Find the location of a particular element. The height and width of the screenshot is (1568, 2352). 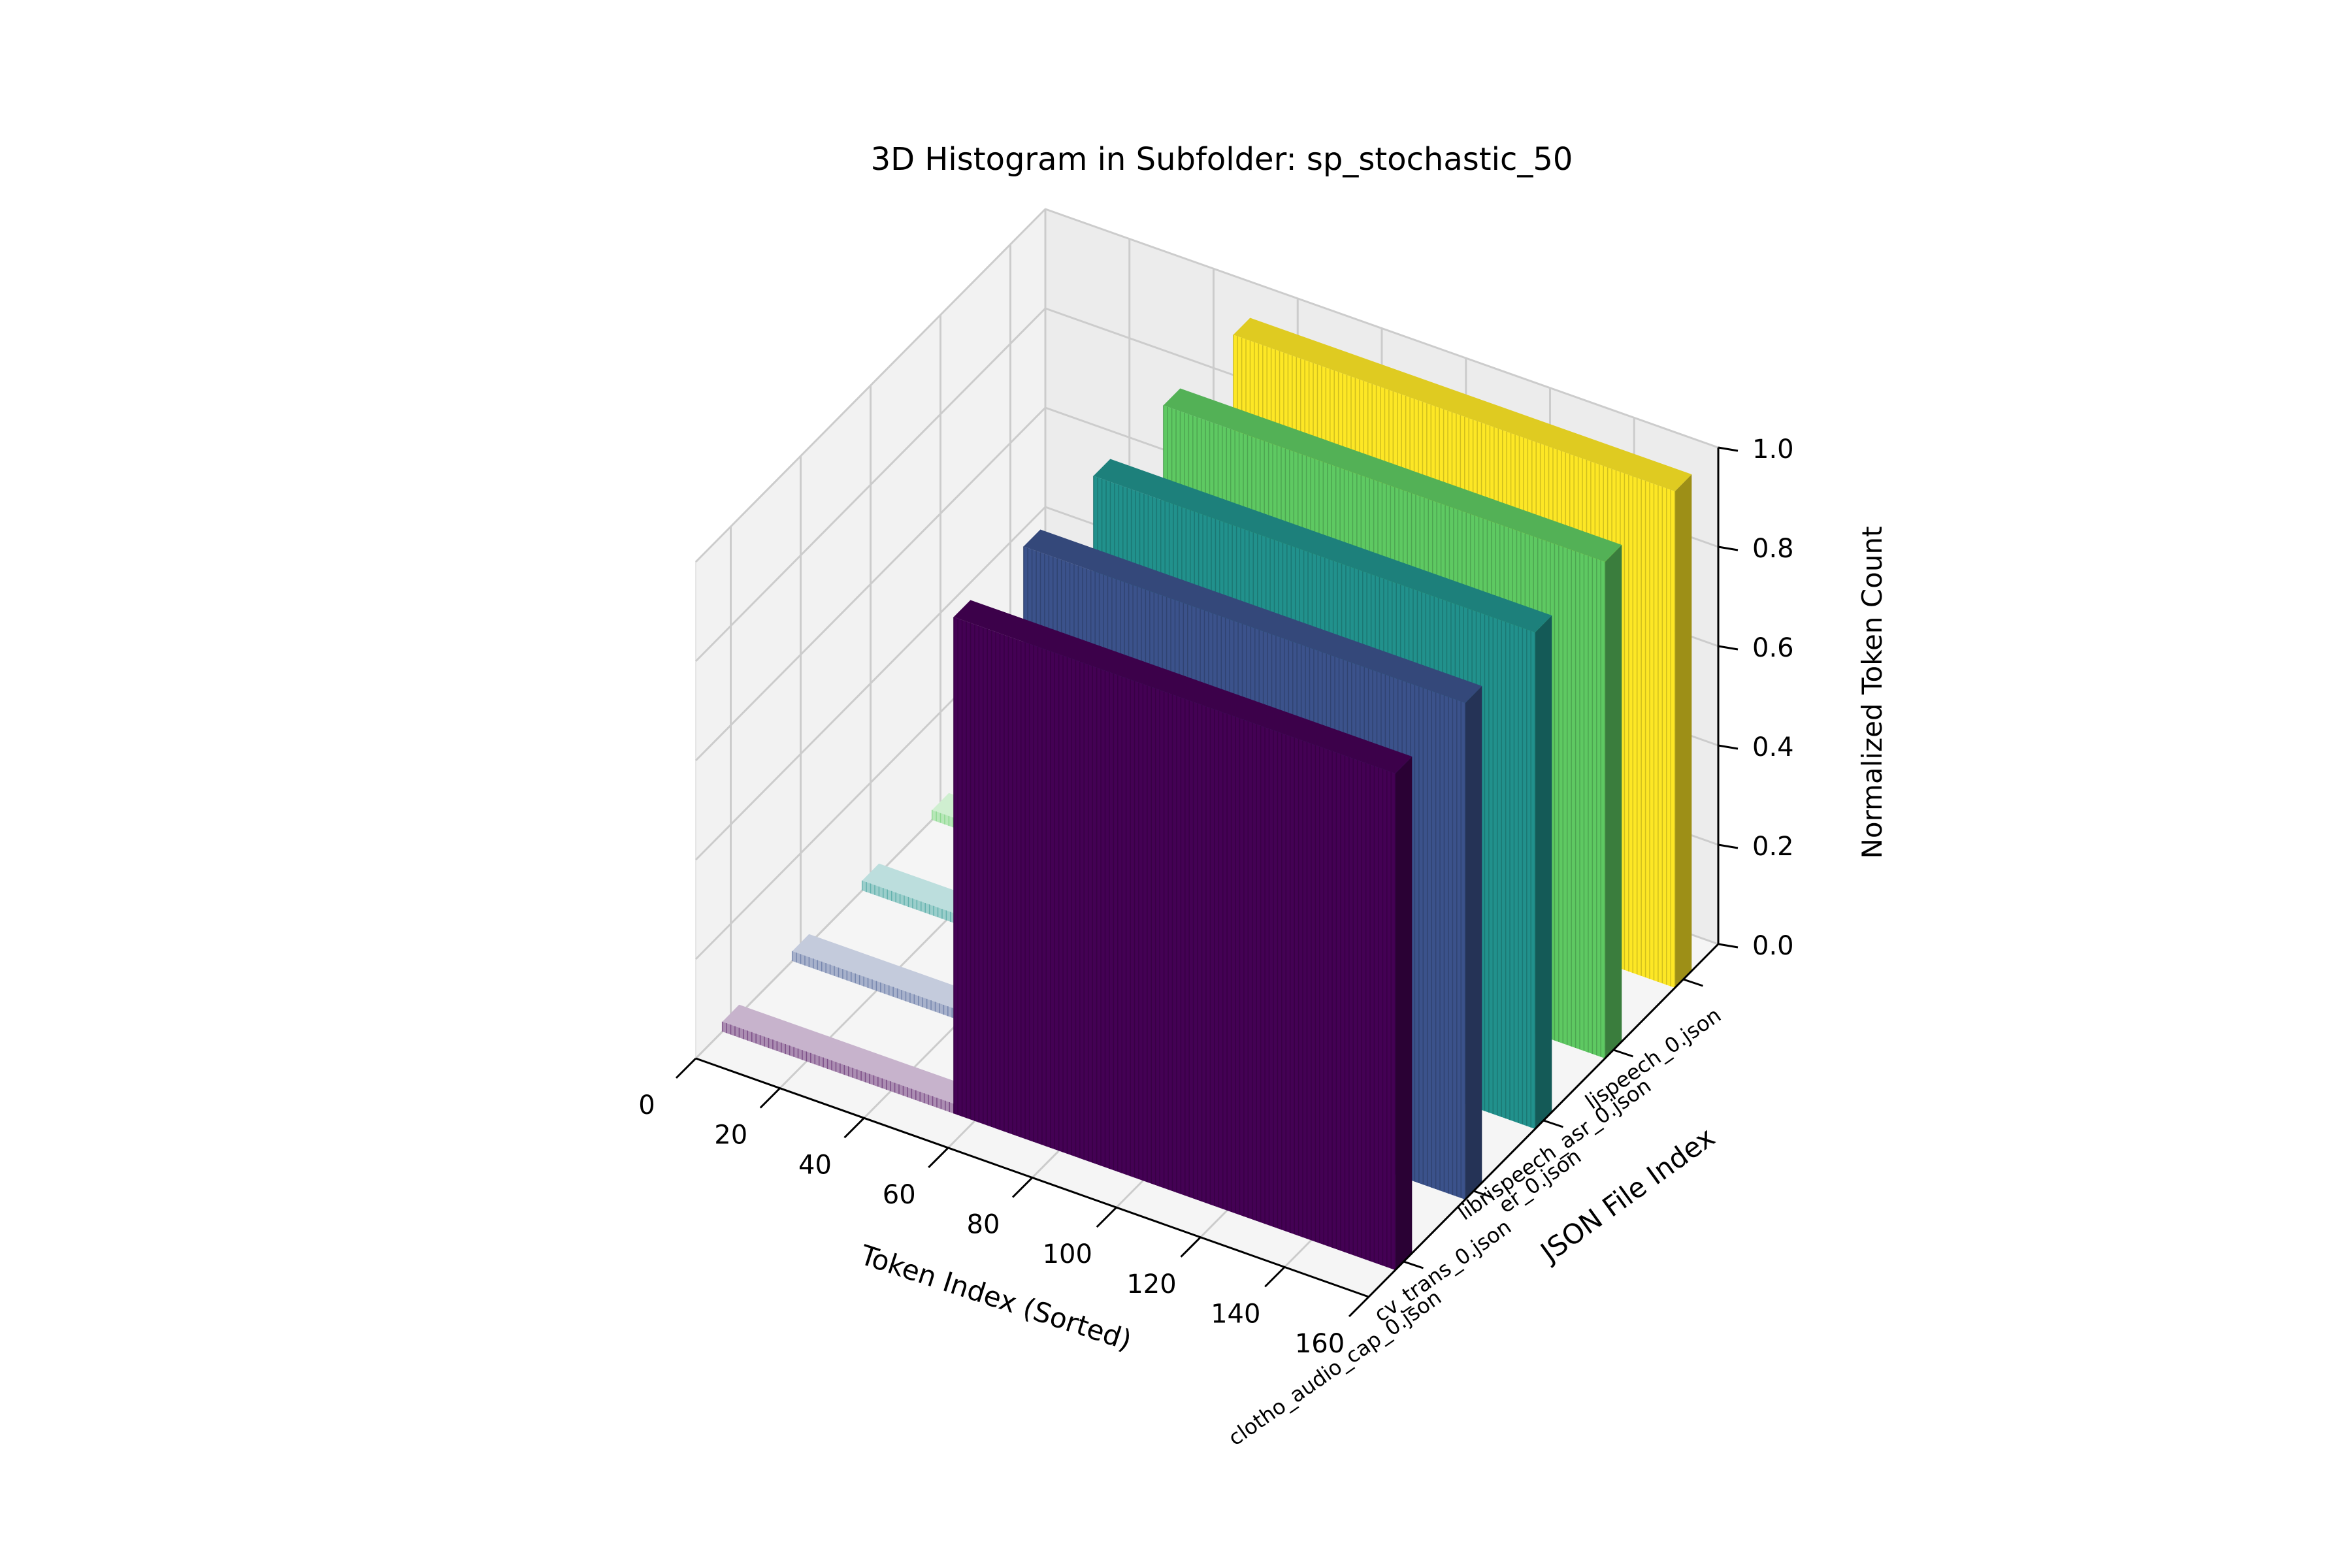

z-tick-label: 0.8 is located at coordinates (1773, 549).